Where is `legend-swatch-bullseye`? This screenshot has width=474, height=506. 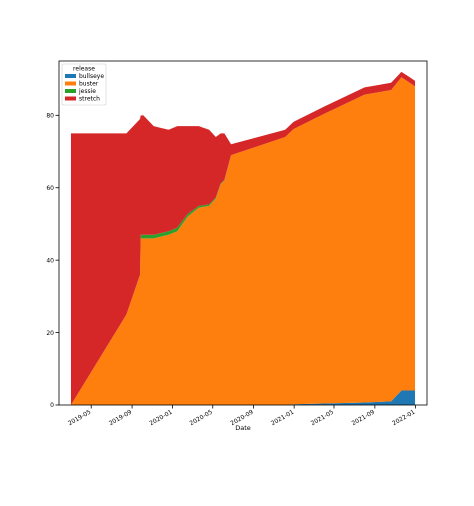 legend-swatch-bullseye is located at coordinates (70, 76).